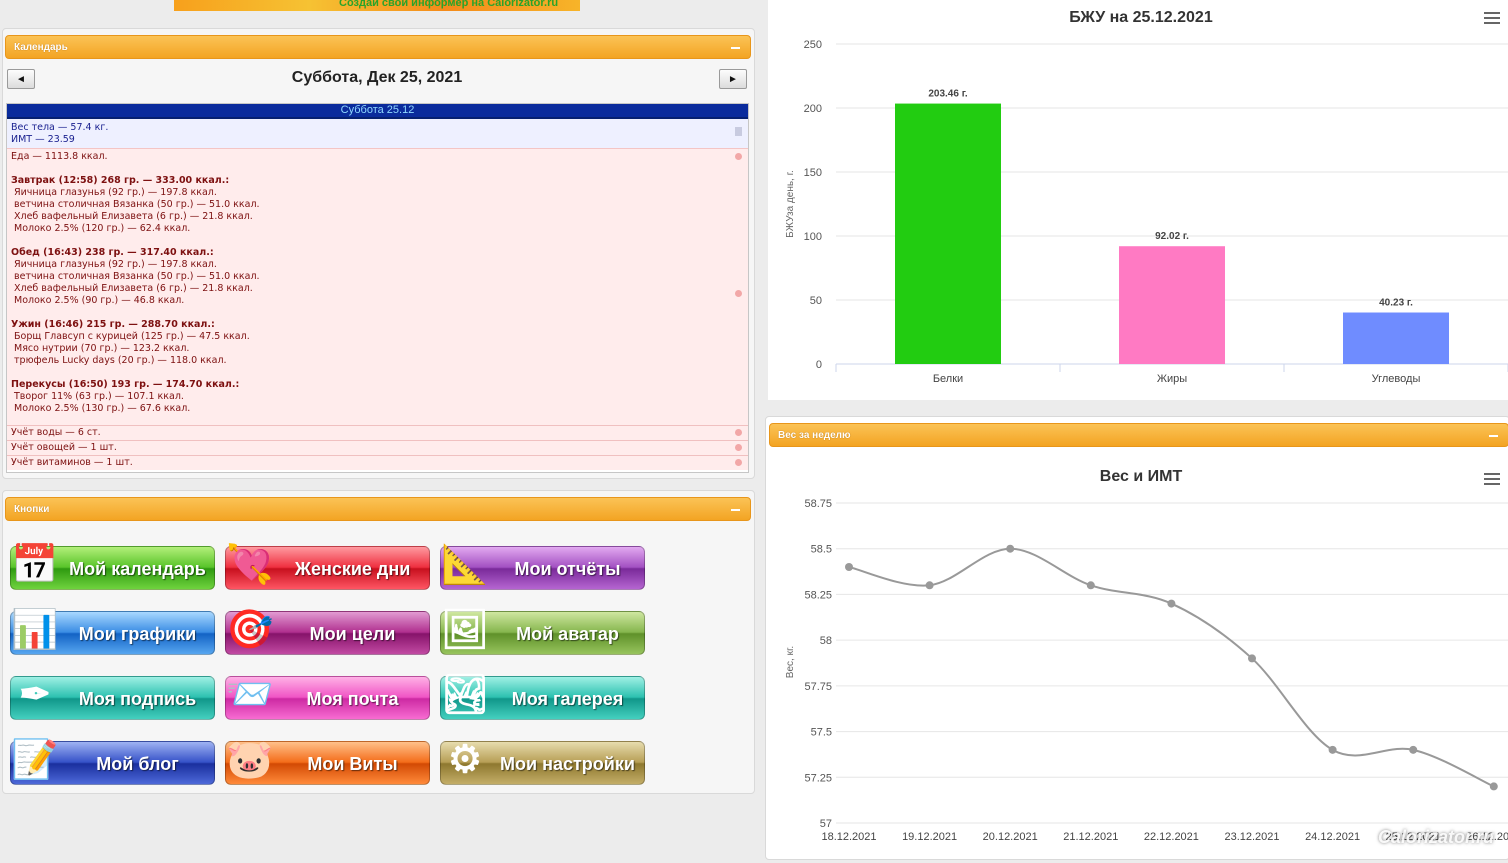 The width and height of the screenshot is (1508, 863). What do you see at coordinates (738, 447) in the screenshot?
I see `edit-vegetables-icon` at bounding box center [738, 447].